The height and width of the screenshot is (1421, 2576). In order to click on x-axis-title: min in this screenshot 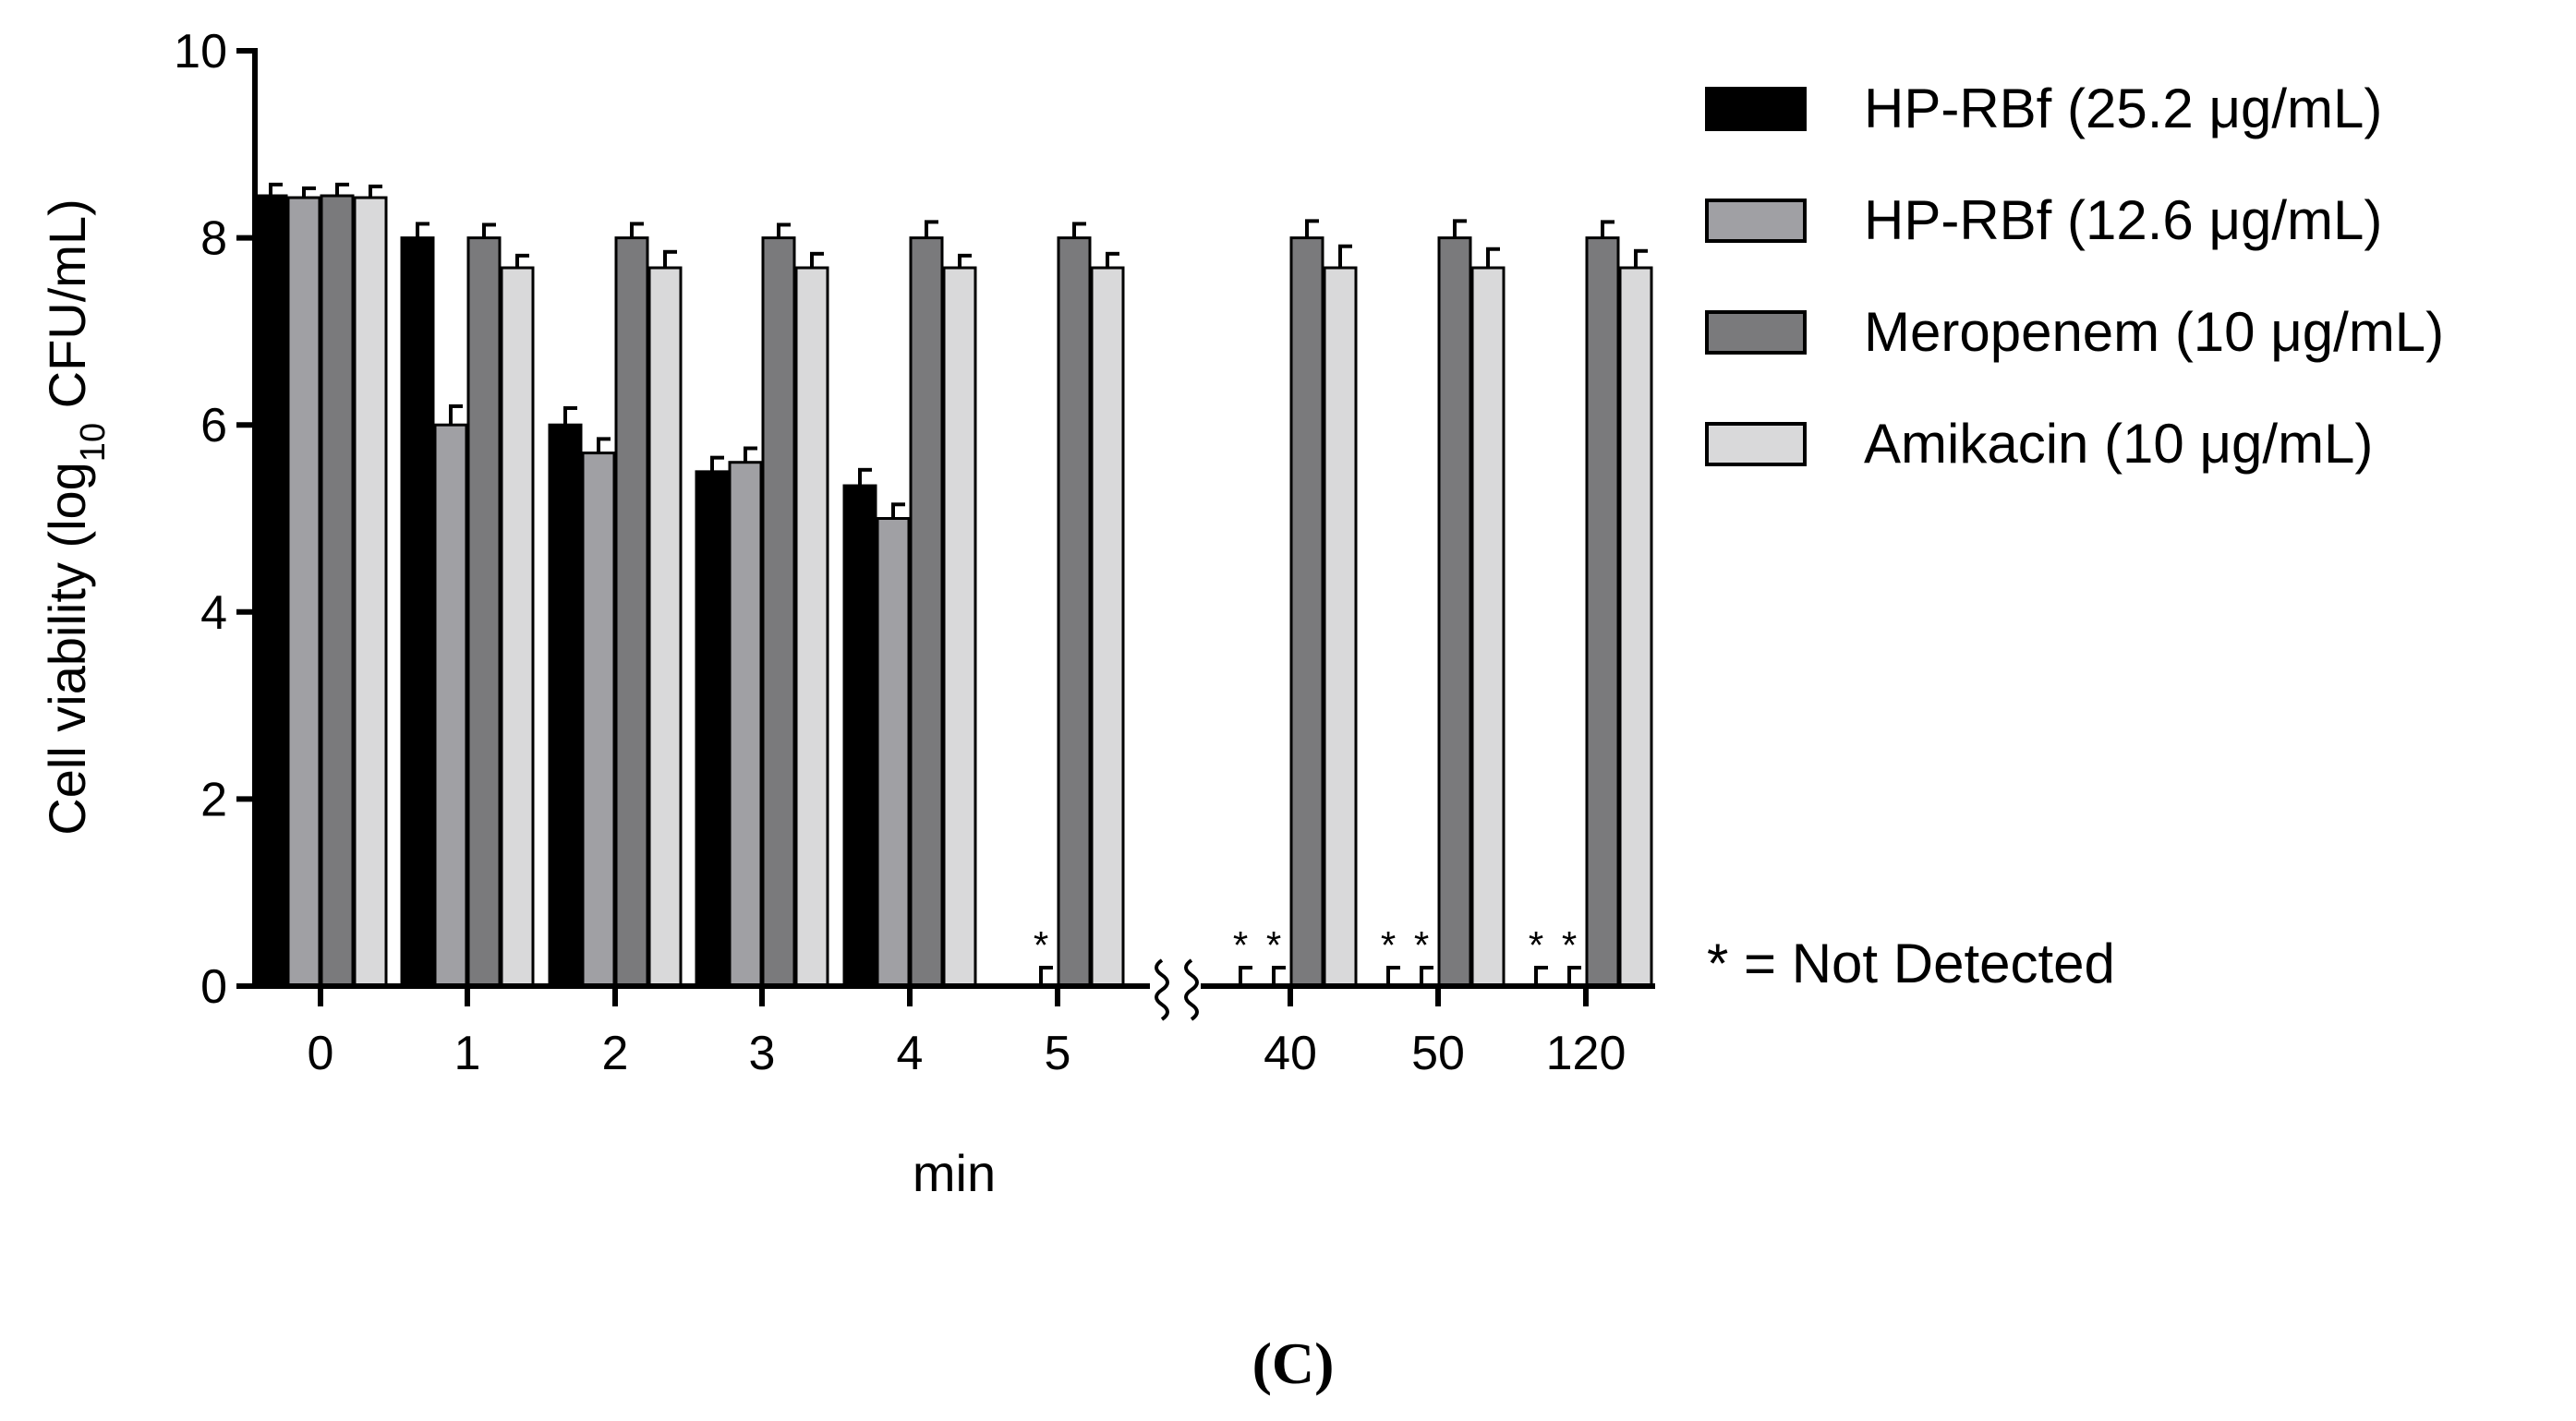, I will do `click(954, 1173)`.